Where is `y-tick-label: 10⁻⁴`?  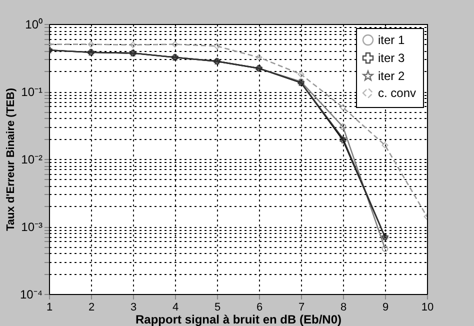
y-tick-label: 10⁻⁴ is located at coordinates (31, 295).